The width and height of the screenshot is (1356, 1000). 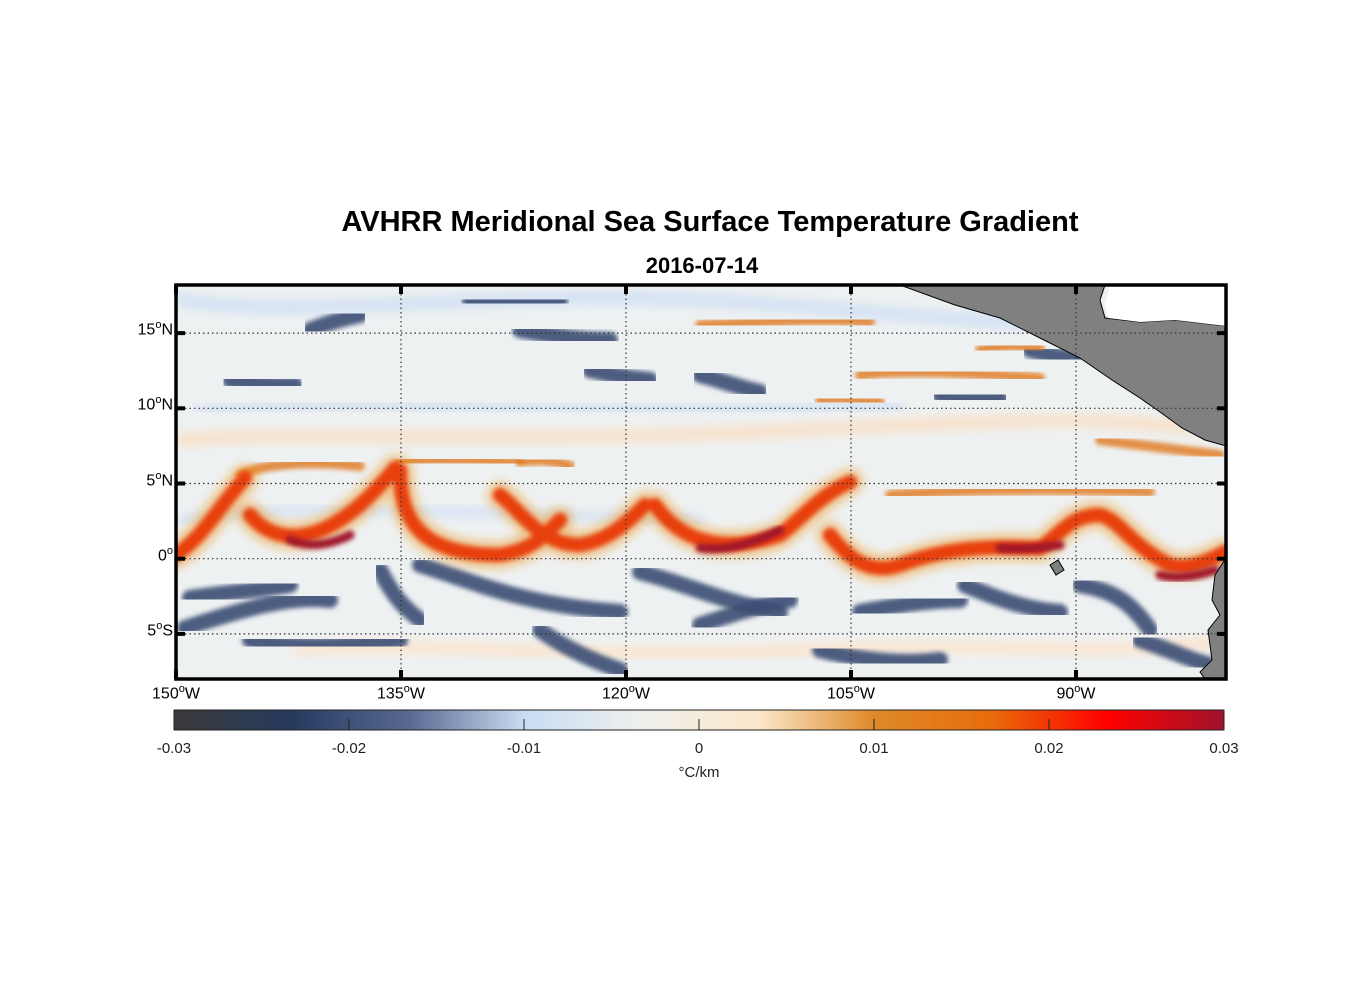 I want to click on x-tick-label: 90oW, so click(x=1076, y=693).